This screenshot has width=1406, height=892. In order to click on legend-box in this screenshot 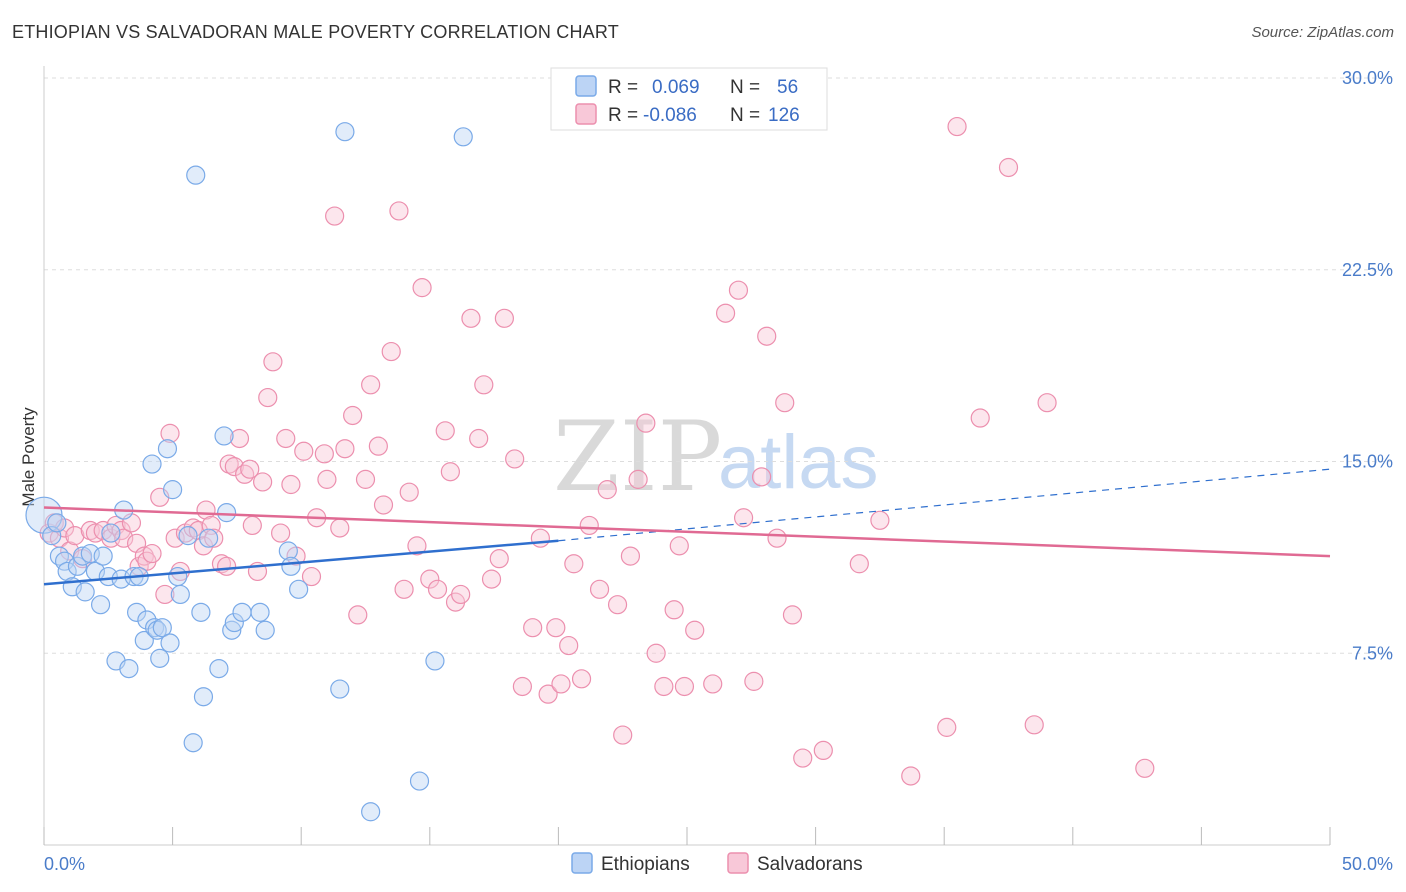, I will do `click(689, 99)`.